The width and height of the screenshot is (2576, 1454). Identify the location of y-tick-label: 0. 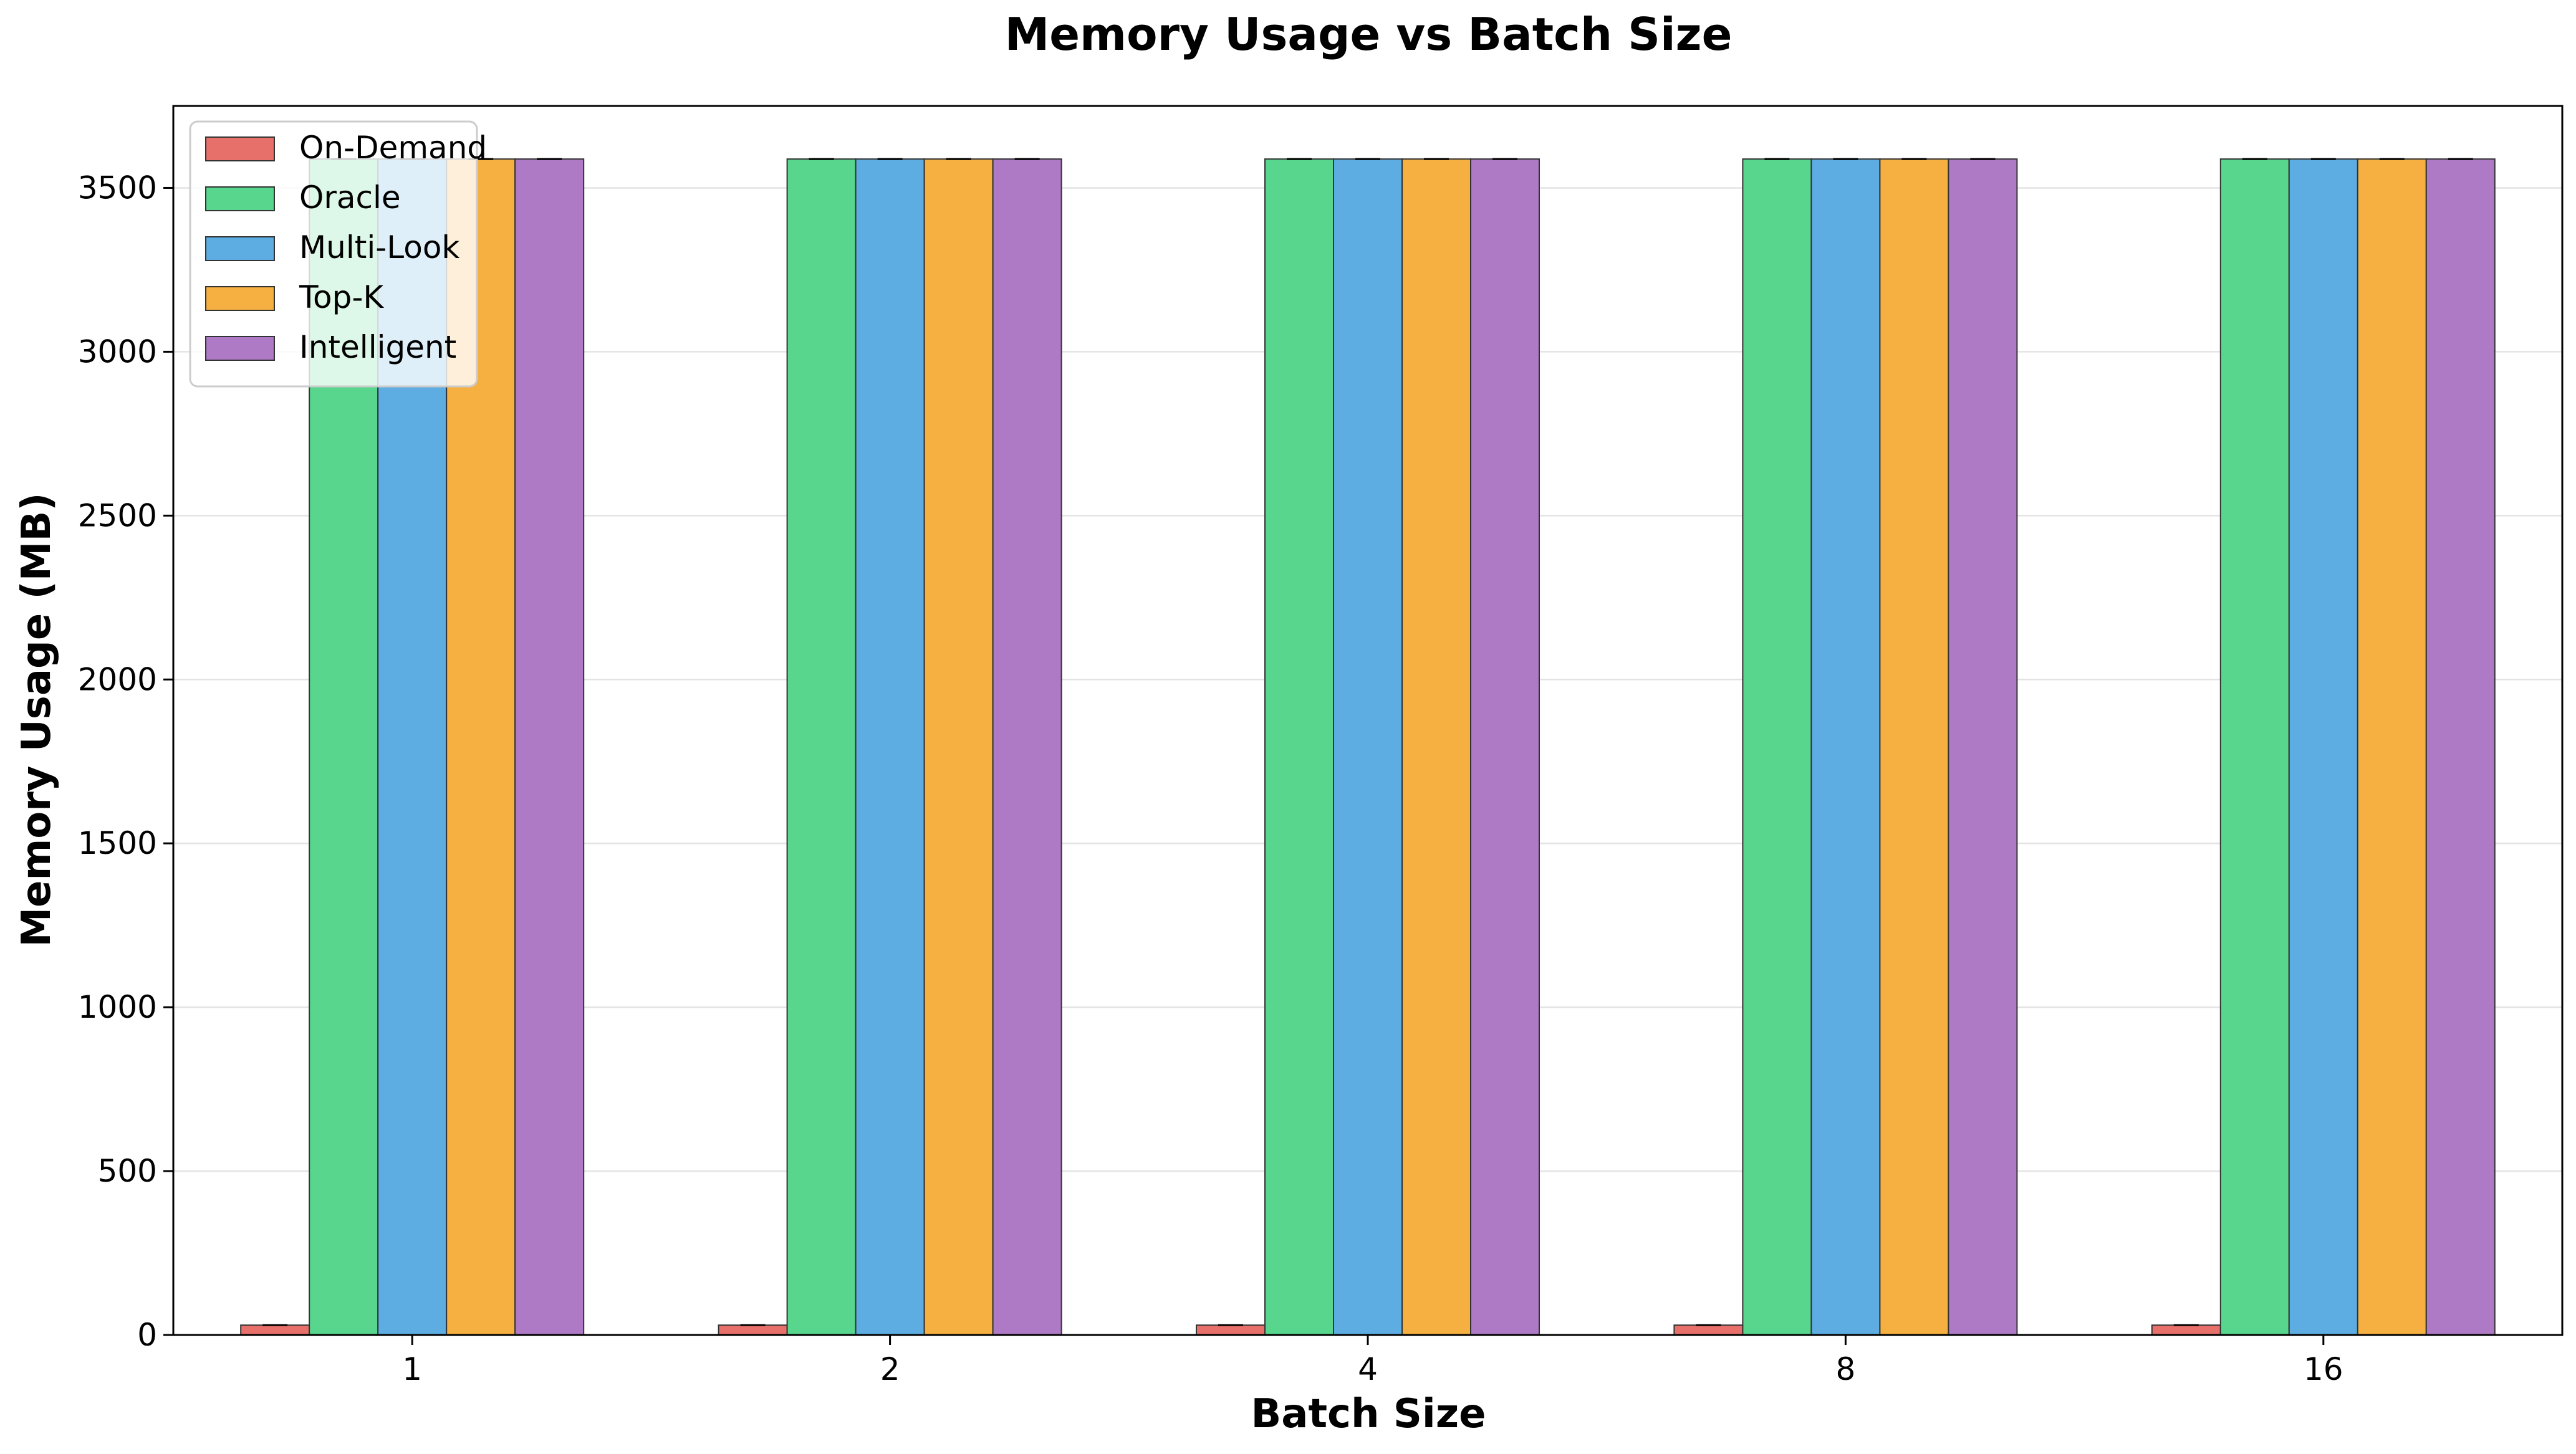
(147, 1335).